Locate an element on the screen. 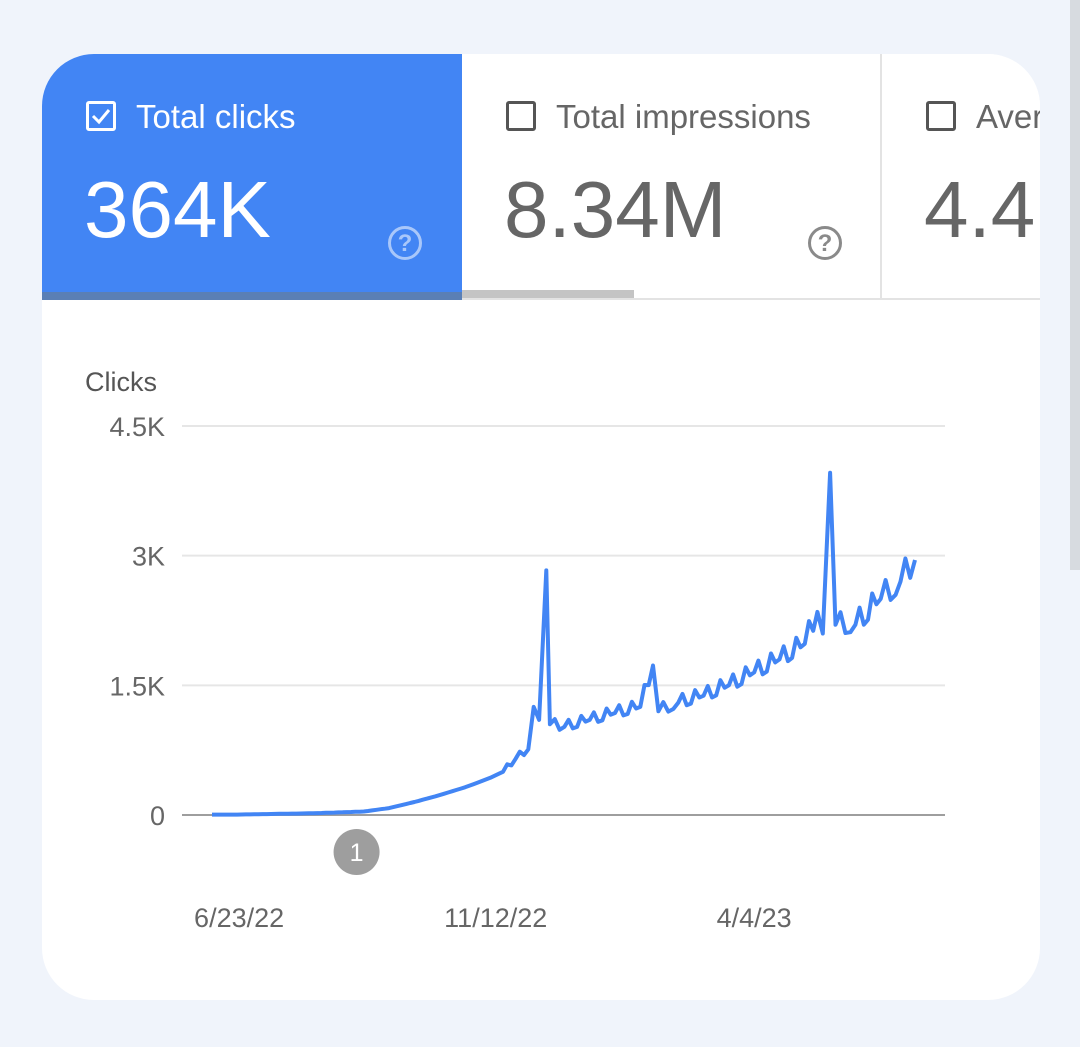 The height and width of the screenshot is (1047, 1080). divider is located at coordinates (751, 299).